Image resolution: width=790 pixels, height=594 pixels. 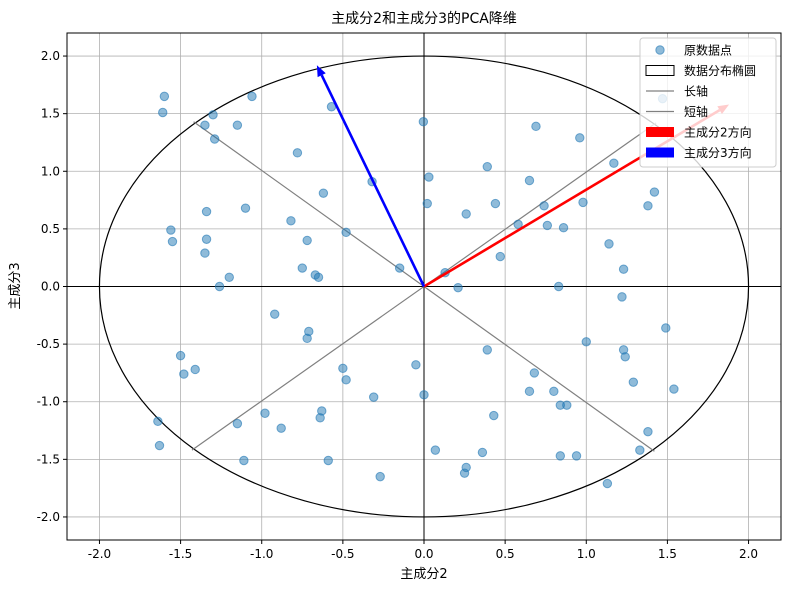 I want to click on x-tick-label: -0.5, so click(x=342, y=554).